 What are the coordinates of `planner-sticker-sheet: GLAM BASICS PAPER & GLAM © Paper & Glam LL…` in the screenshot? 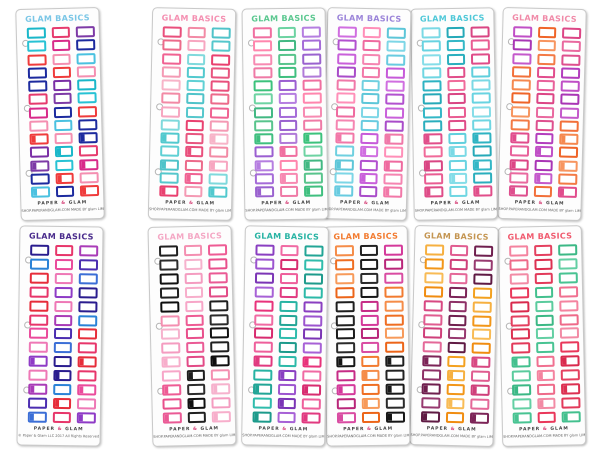 It's located at (60, 336).